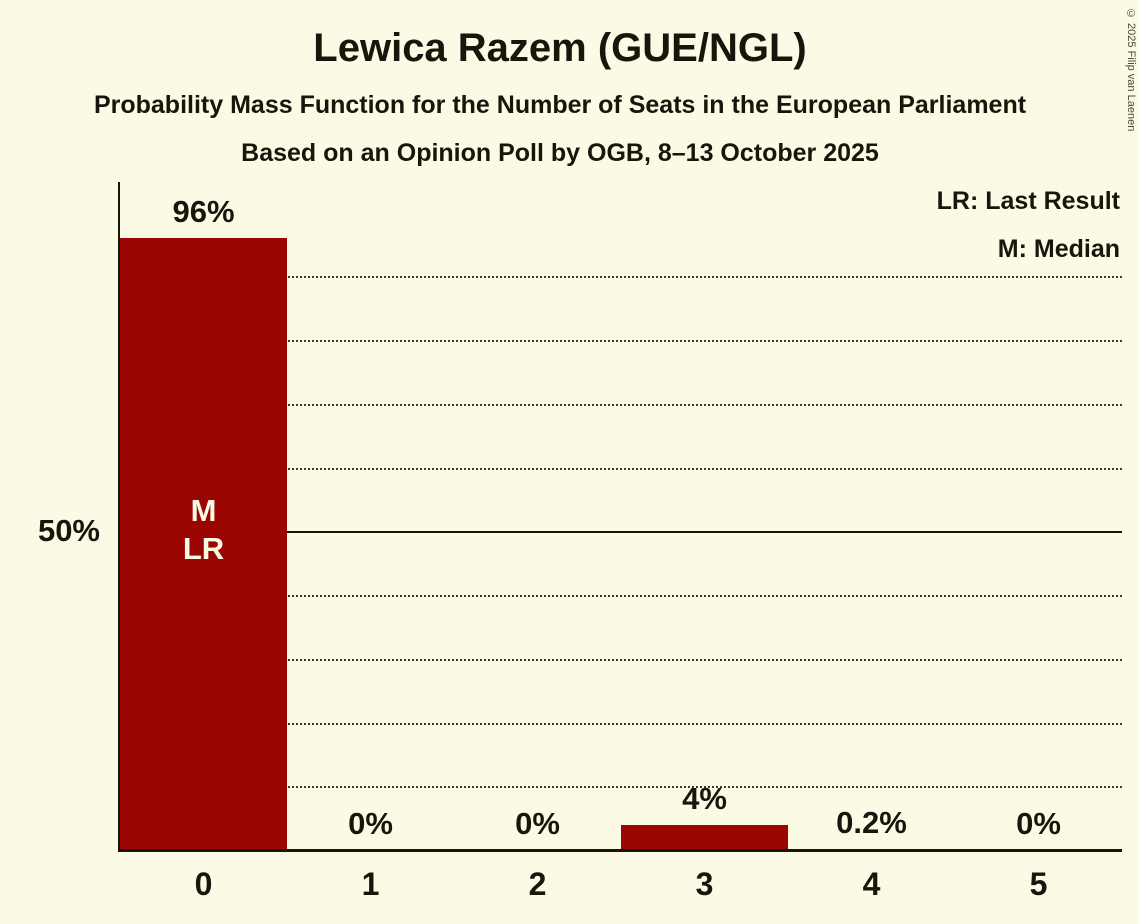  What do you see at coordinates (1038, 884) in the screenshot?
I see `x-tick-label-5: 5` at bounding box center [1038, 884].